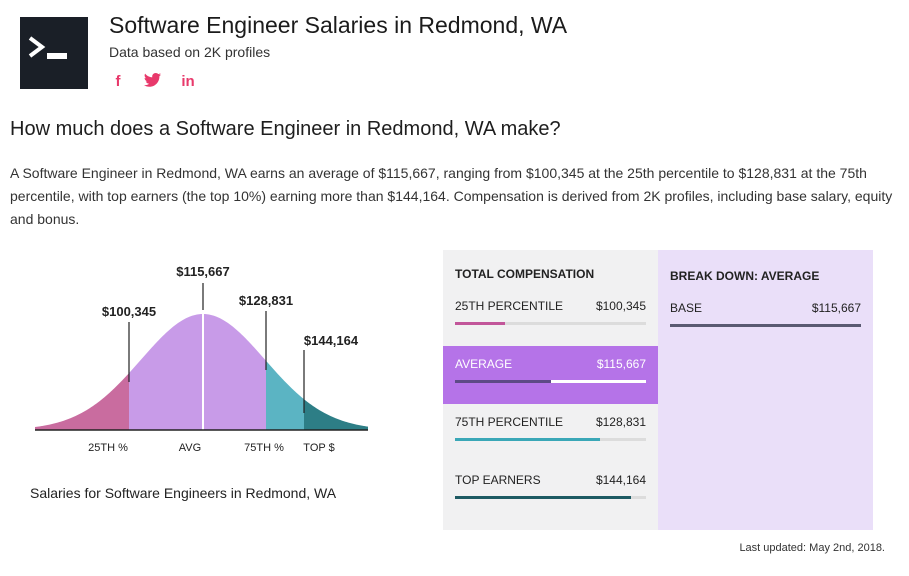  Describe the element at coordinates (550, 491) in the screenshot. I see `compensation-row: TOP EARNERS $144,164` at that location.